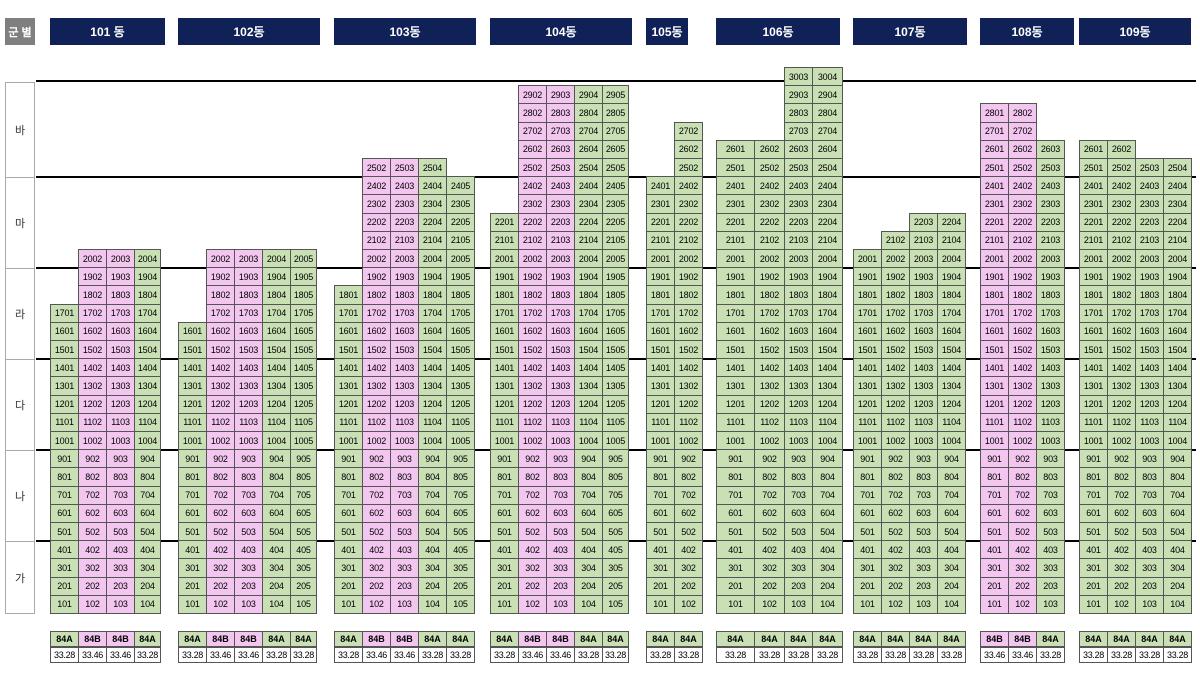 Image resolution: width=1200 pixels, height=687 pixels. Describe the element at coordinates (588, 441) in the screenshot. I see `unit-cell: 1004` at that location.